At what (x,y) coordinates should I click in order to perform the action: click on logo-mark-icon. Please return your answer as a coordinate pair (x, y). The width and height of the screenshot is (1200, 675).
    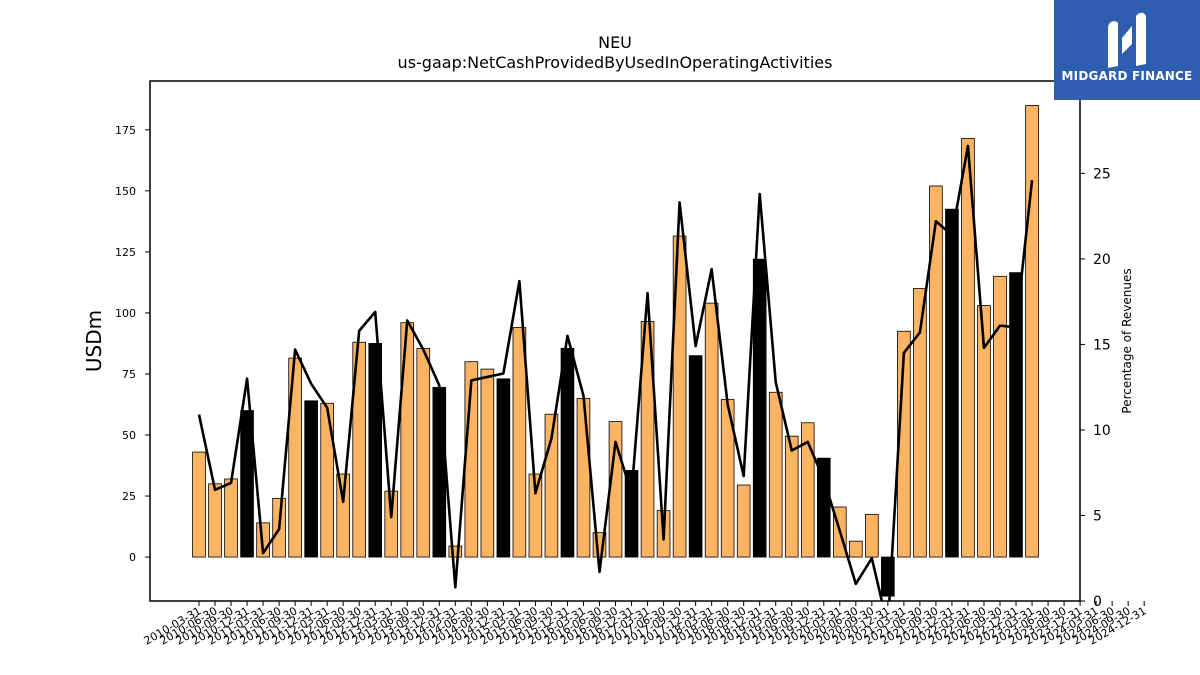
    Looking at the image, I should click on (1127, 40).